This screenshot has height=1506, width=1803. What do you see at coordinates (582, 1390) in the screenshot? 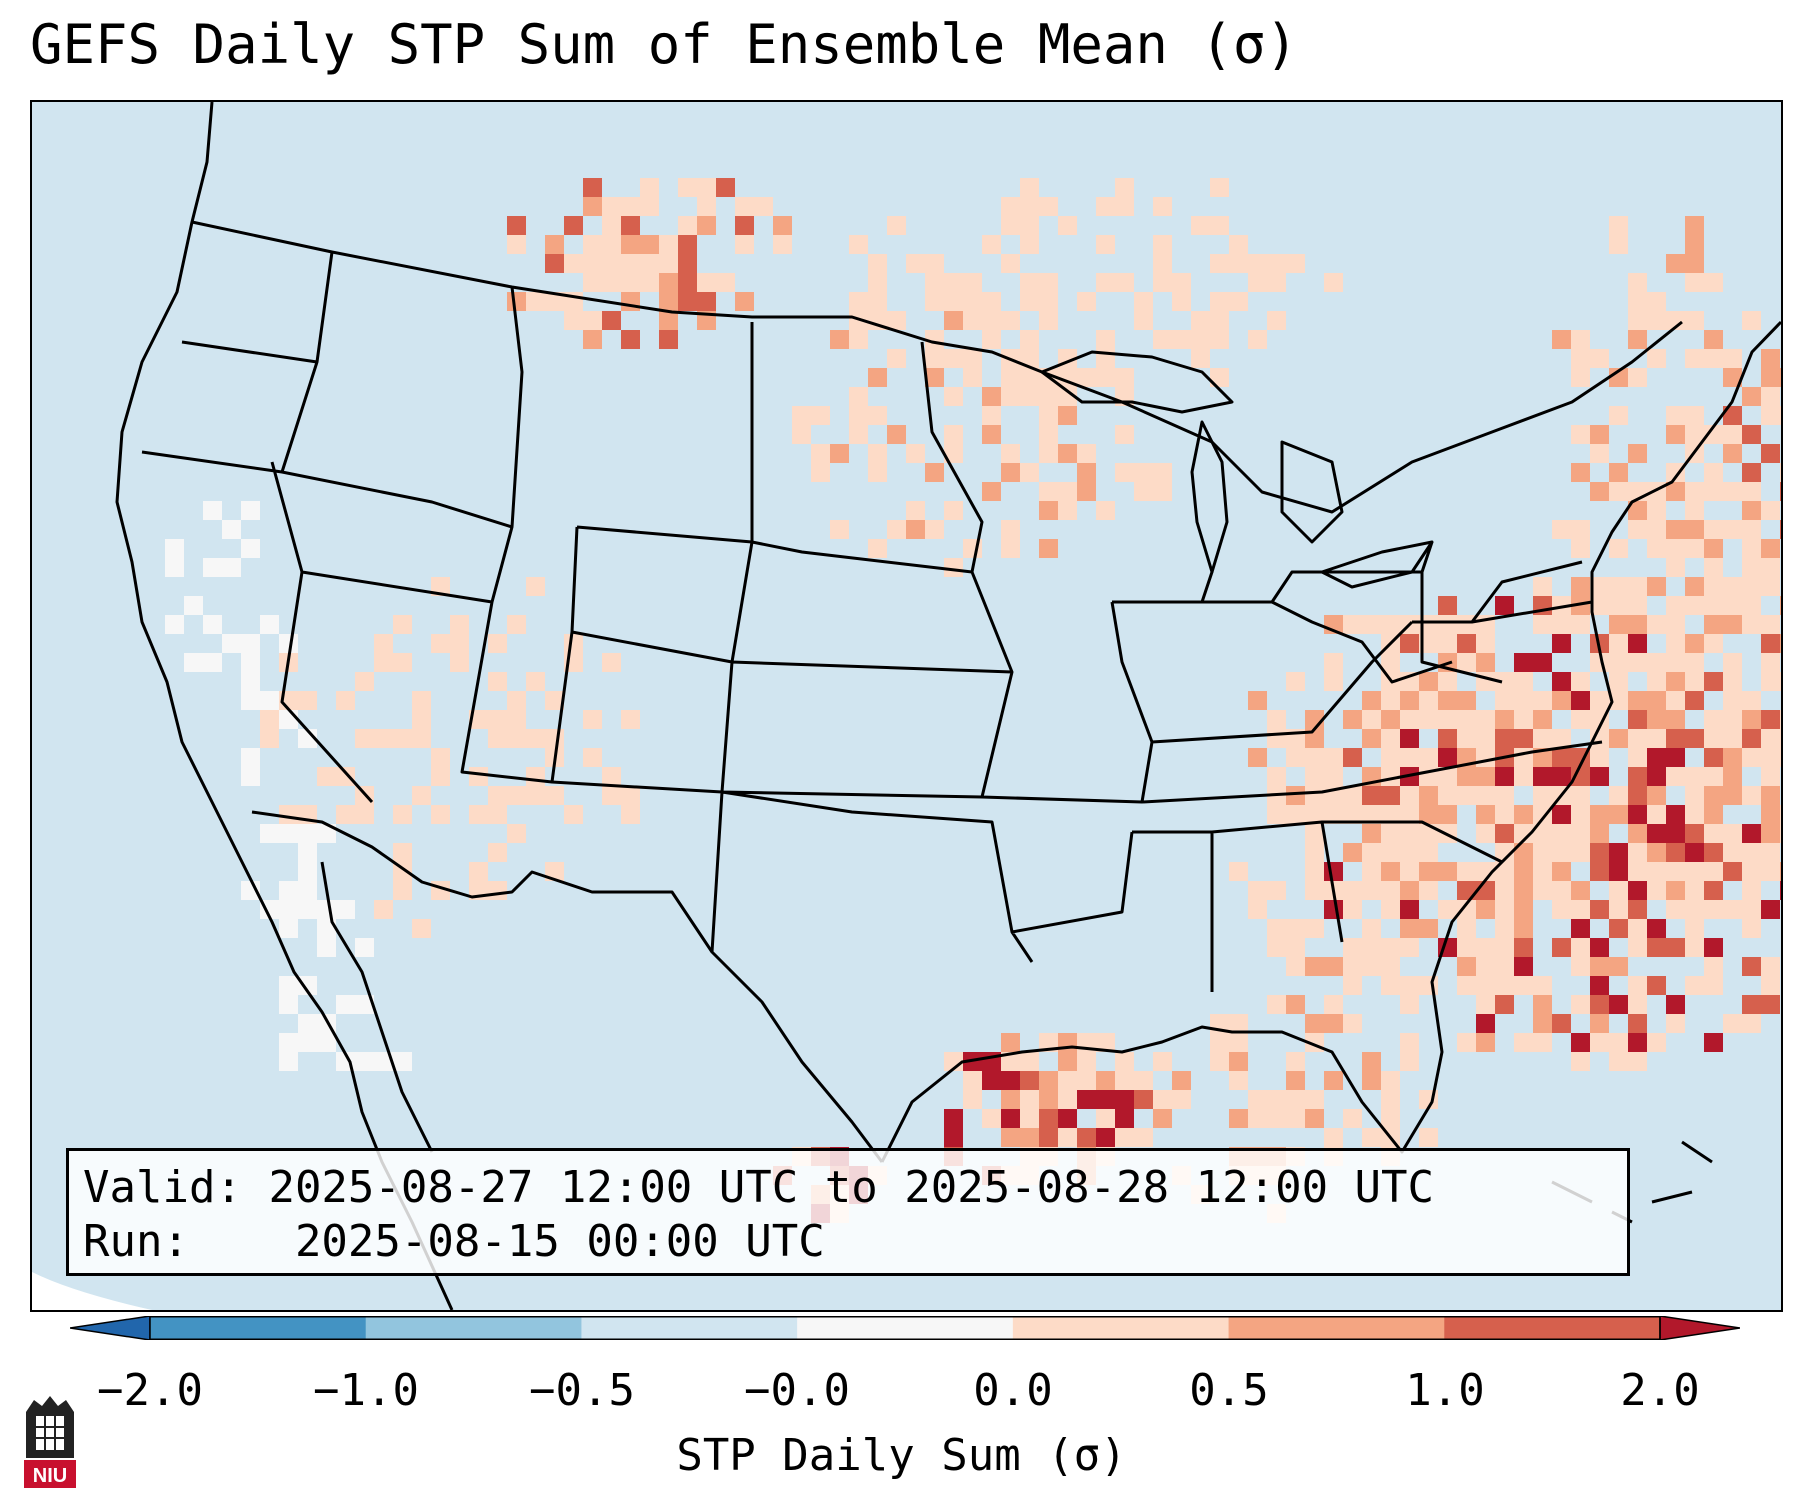
I see `colorbar-tick: −0.5` at bounding box center [582, 1390].